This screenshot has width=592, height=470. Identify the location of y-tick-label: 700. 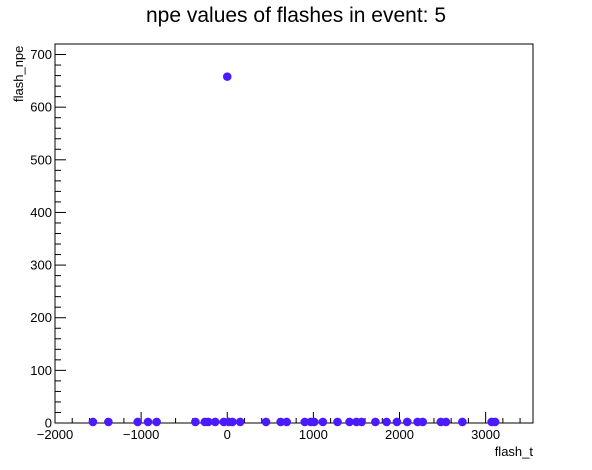
(41, 54).